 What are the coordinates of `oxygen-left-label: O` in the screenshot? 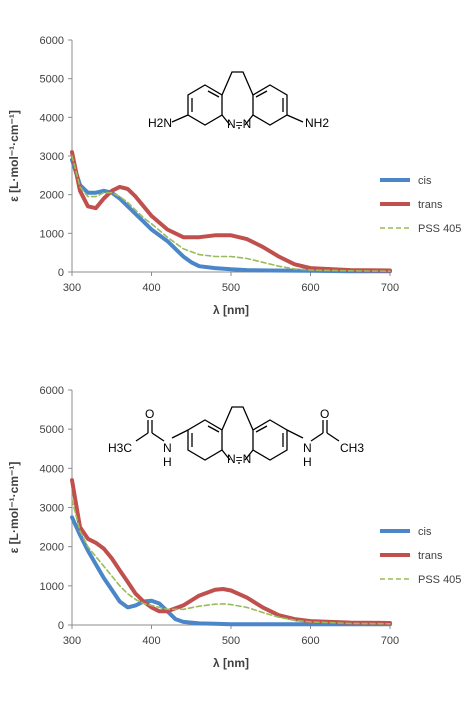 It's located at (149, 414).